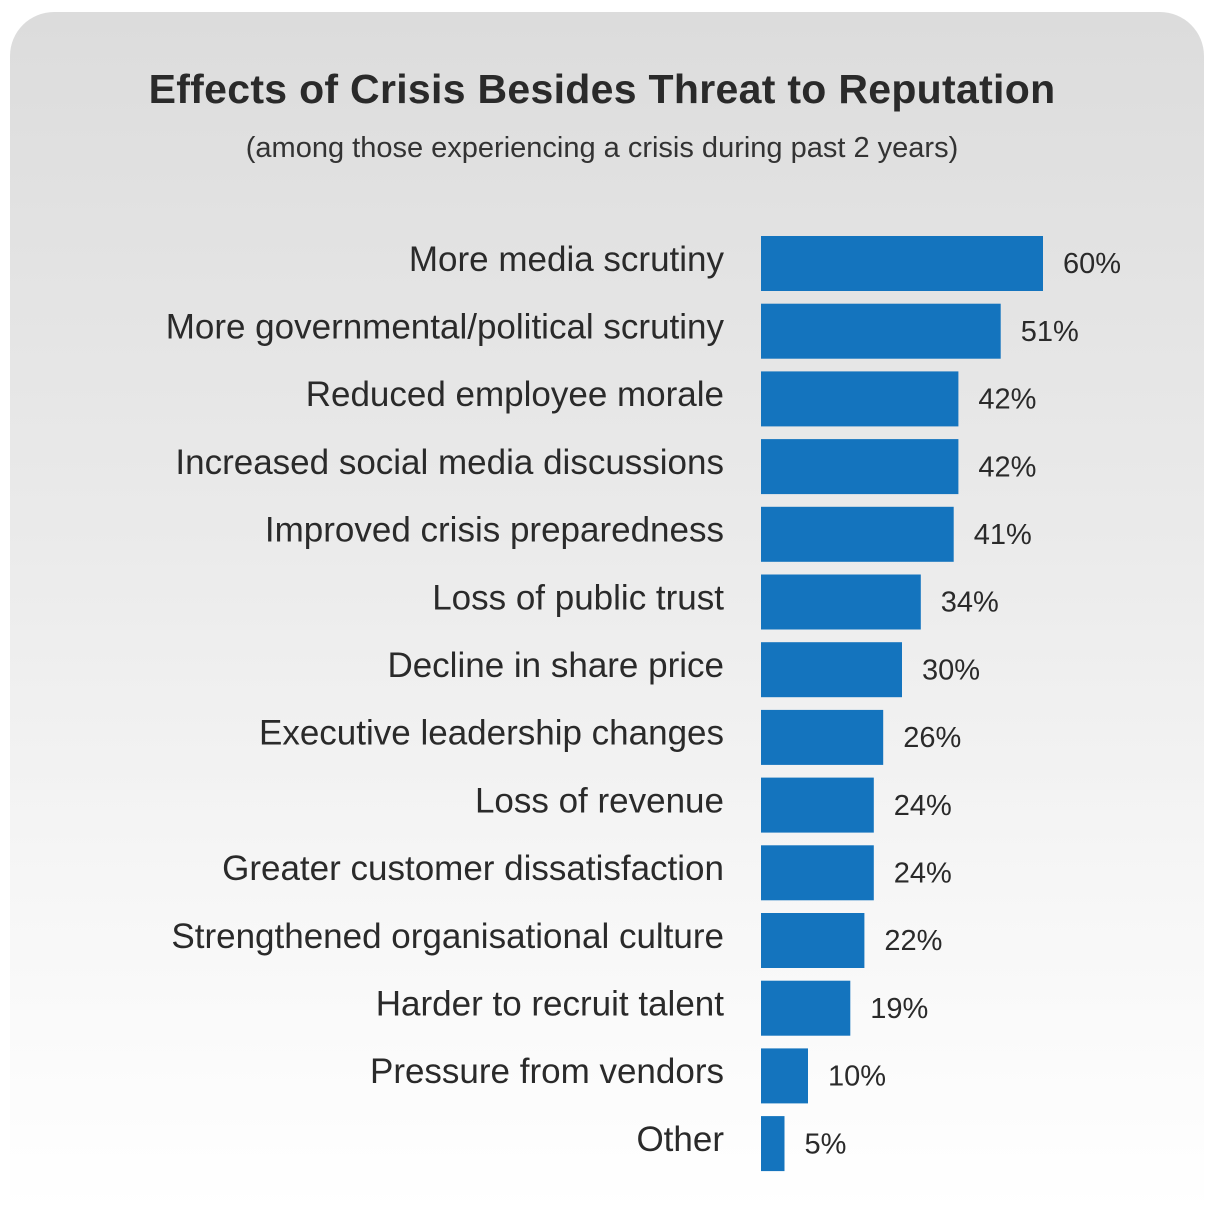 The width and height of the screenshot is (1214, 1212). I want to click on value-label: 51%, so click(1050, 332).